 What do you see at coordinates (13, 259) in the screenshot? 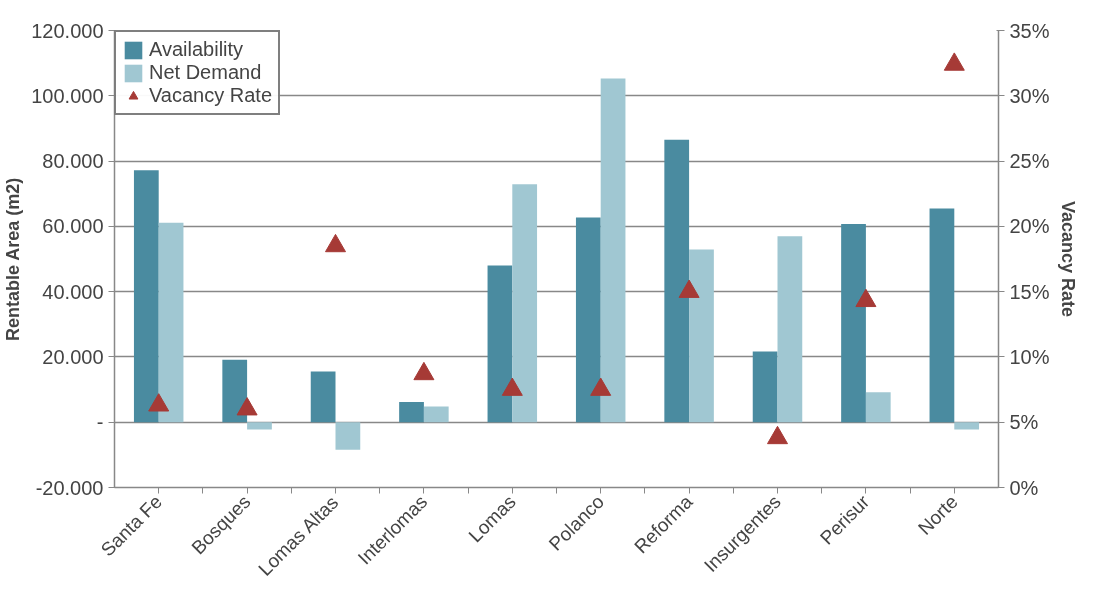
I see `y-axis-title: Rentable Area (m2)` at bounding box center [13, 259].